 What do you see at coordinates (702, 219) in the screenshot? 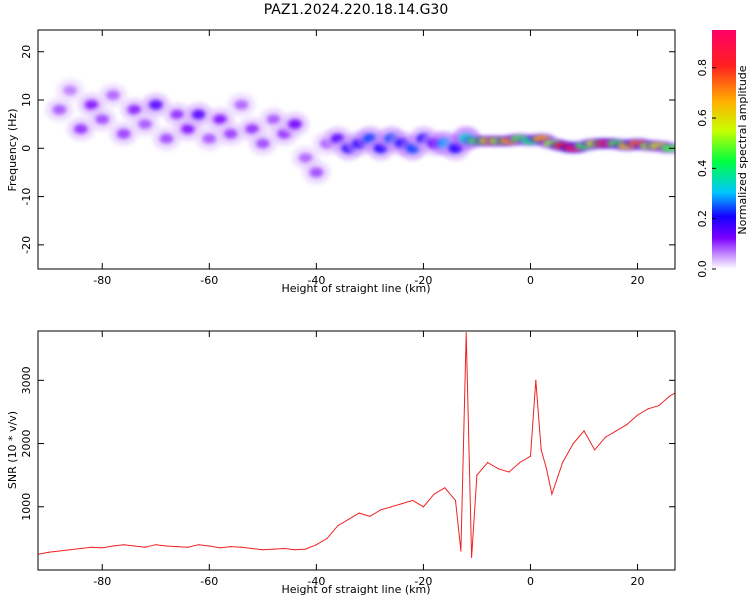
I see `colorbar-tick-label: 0.2` at bounding box center [702, 219].